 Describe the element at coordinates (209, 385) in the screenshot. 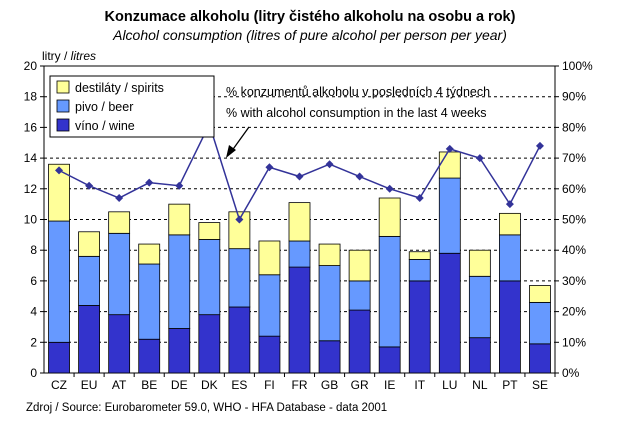

I see `x-tick-label: DK` at that location.